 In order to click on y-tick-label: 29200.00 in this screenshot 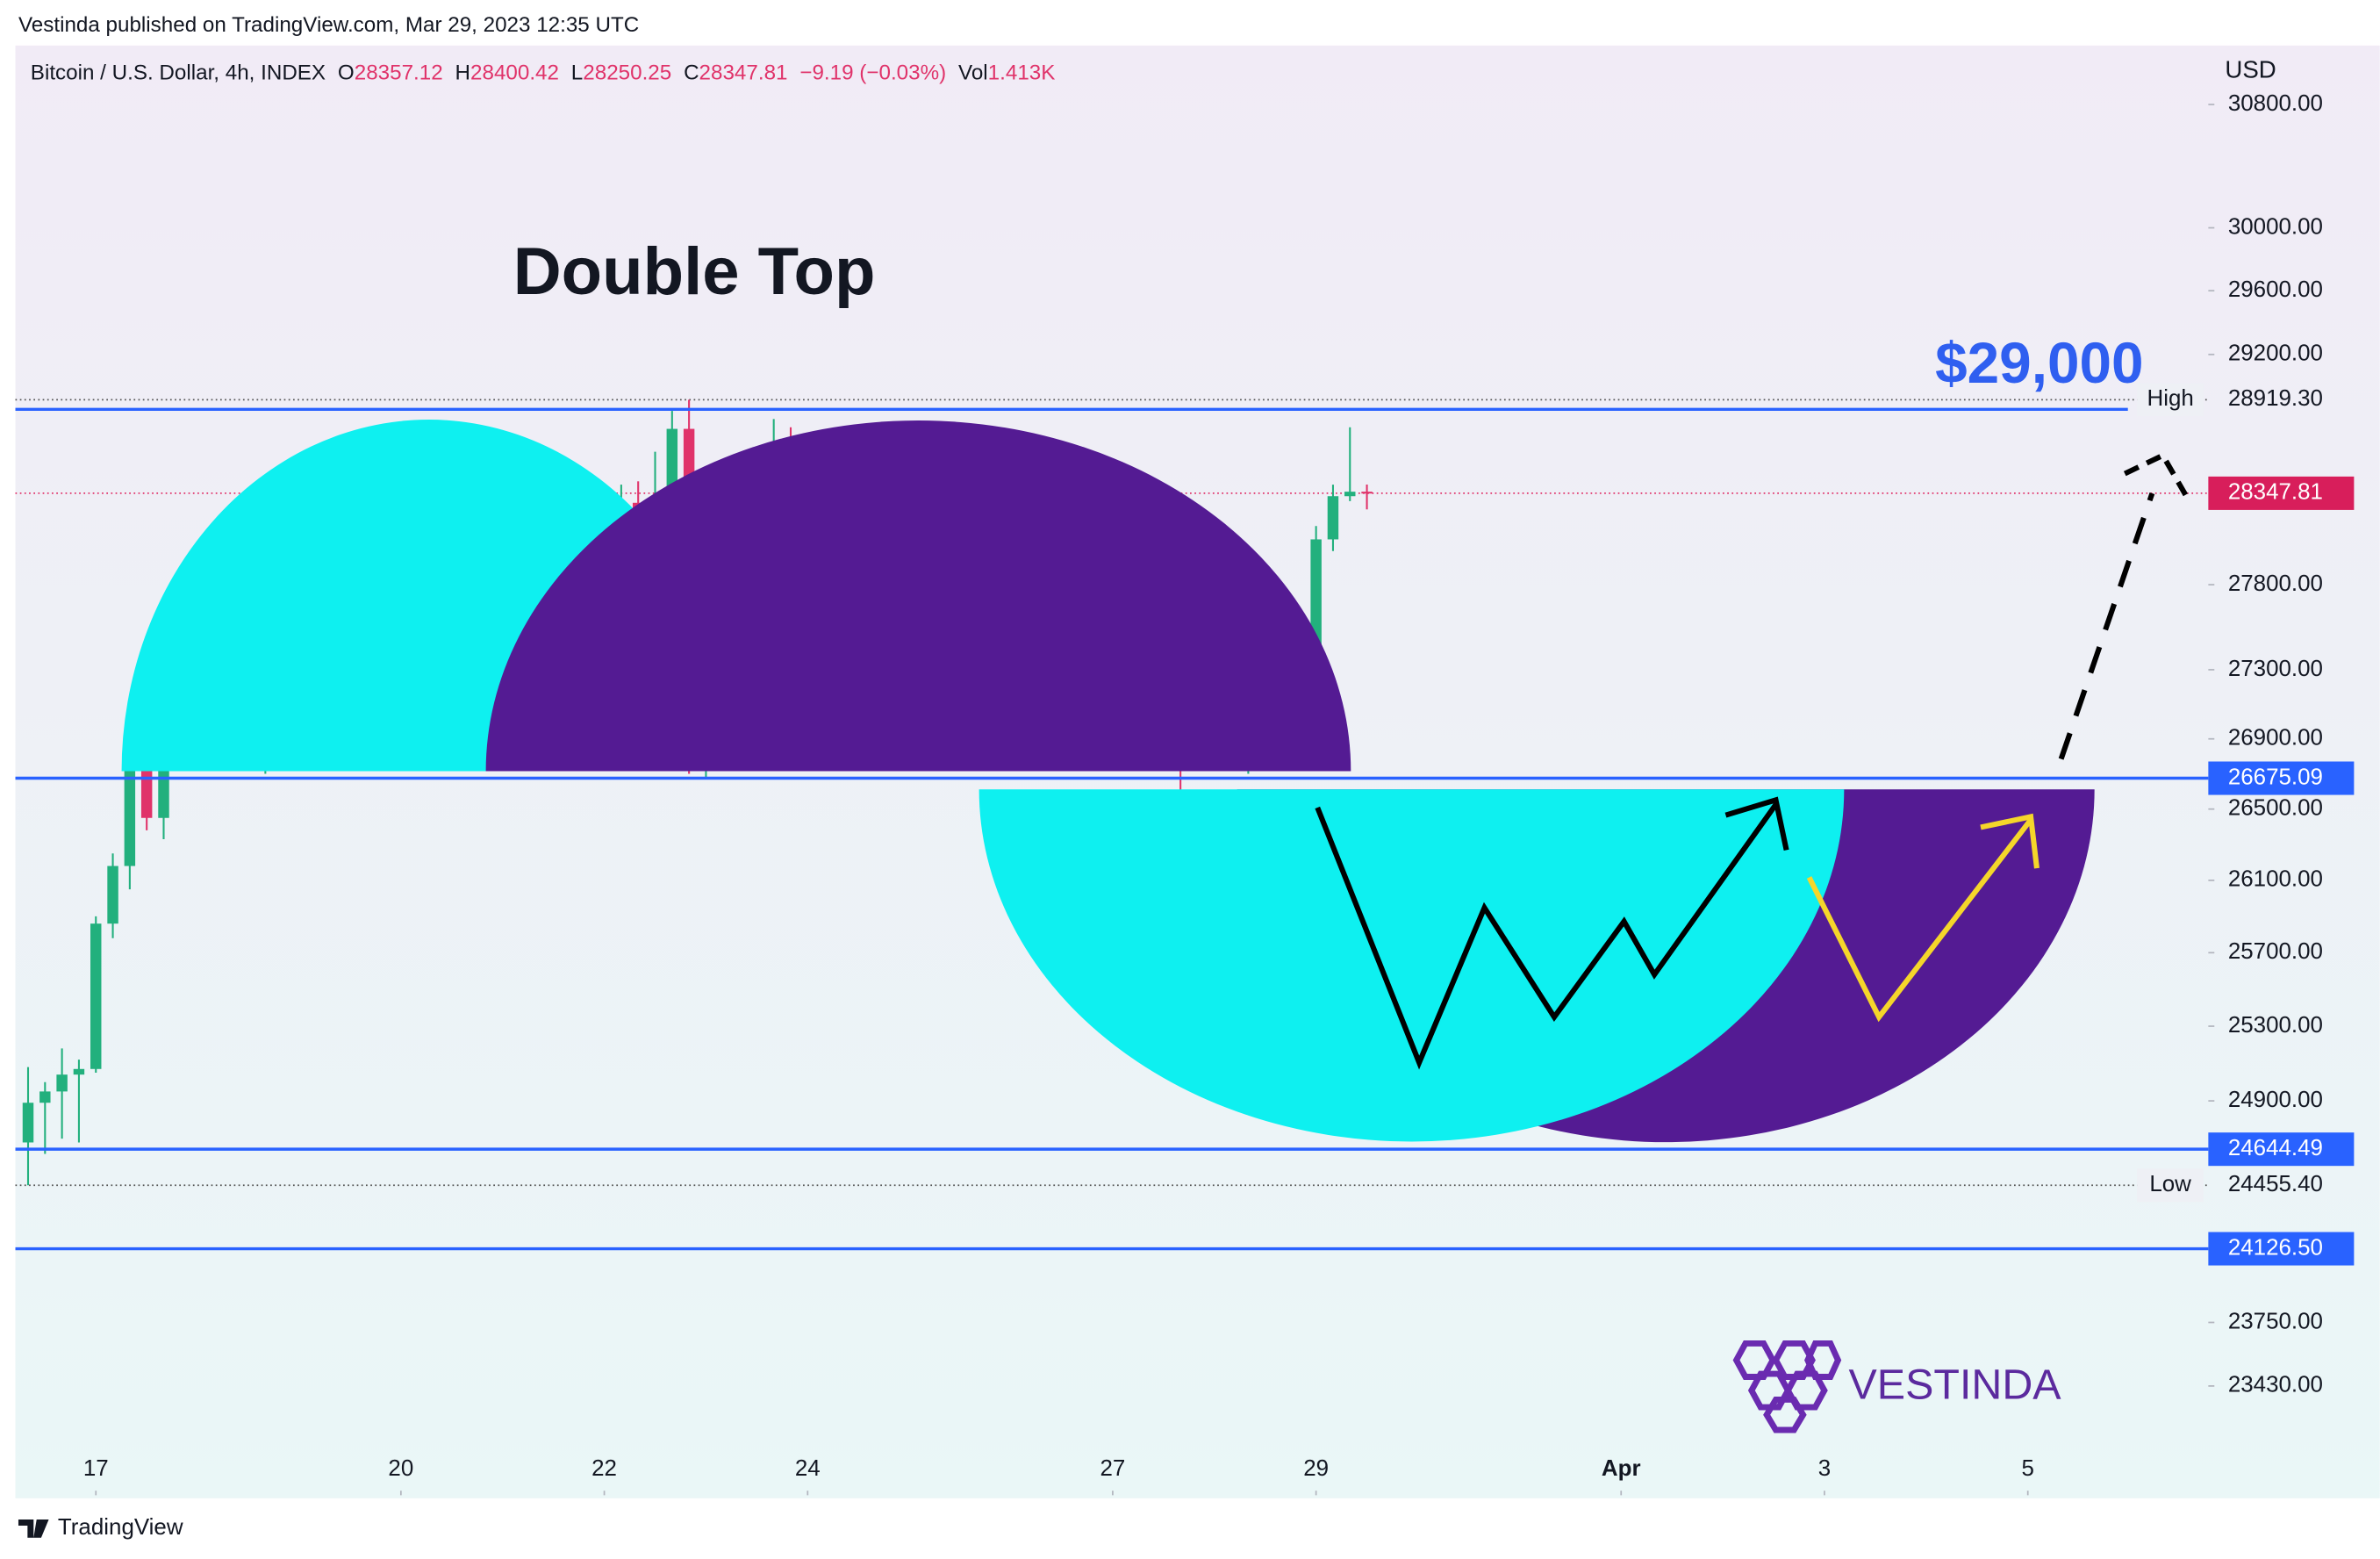, I will do `click(2275, 353)`.